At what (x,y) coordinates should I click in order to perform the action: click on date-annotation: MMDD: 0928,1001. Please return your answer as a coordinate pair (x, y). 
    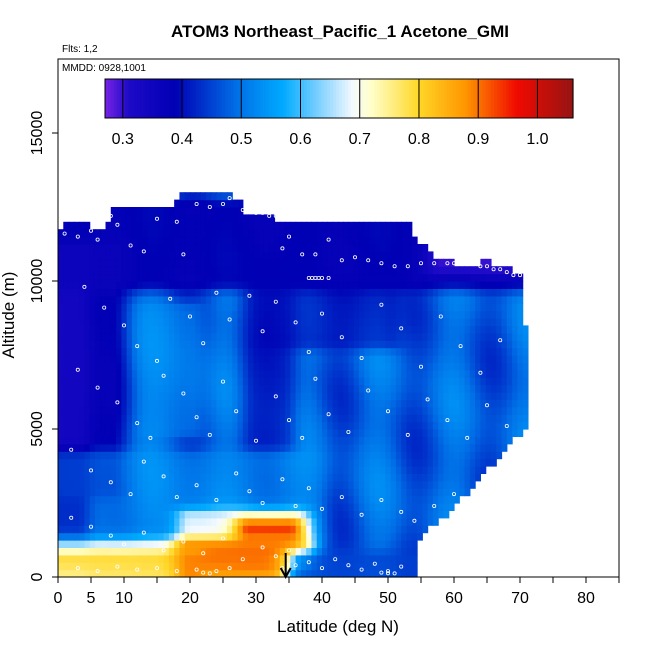
    Looking at the image, I should click on (104, 68).